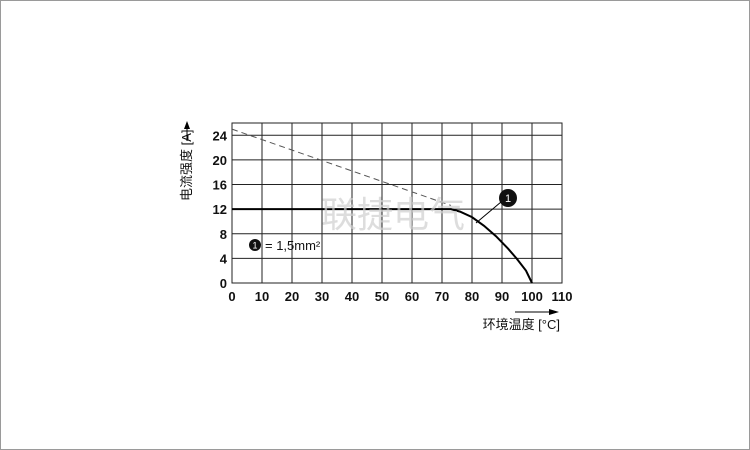 Image resolution: width=750 pixels, height=450 pixels. I want to click on x-tick-label: 0, so click(231, 296).